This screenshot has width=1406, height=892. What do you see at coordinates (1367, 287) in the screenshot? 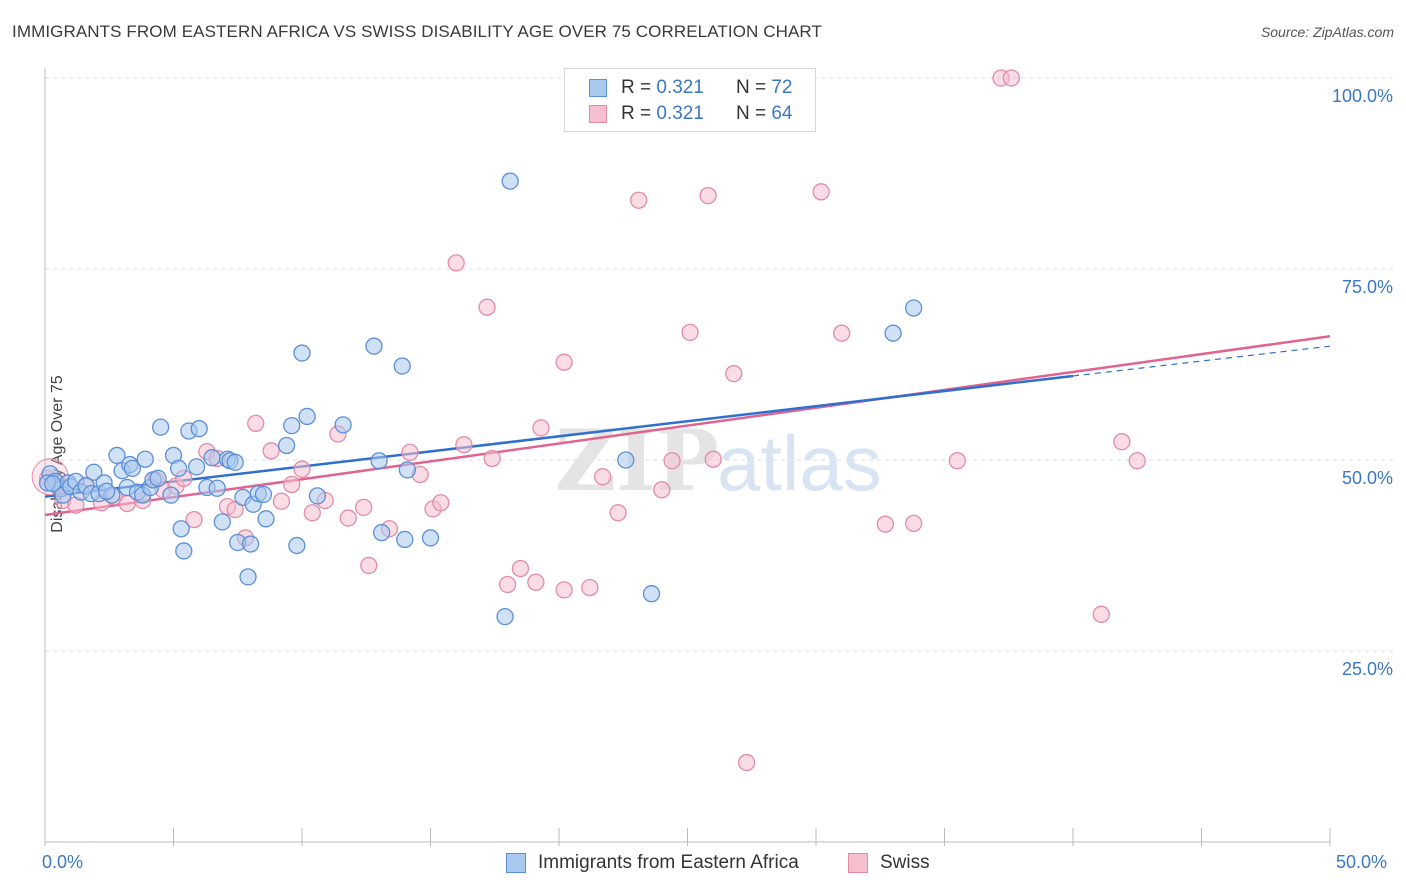
I see `y-tick-label: 75.0%` at bounding box center [1367, 287].